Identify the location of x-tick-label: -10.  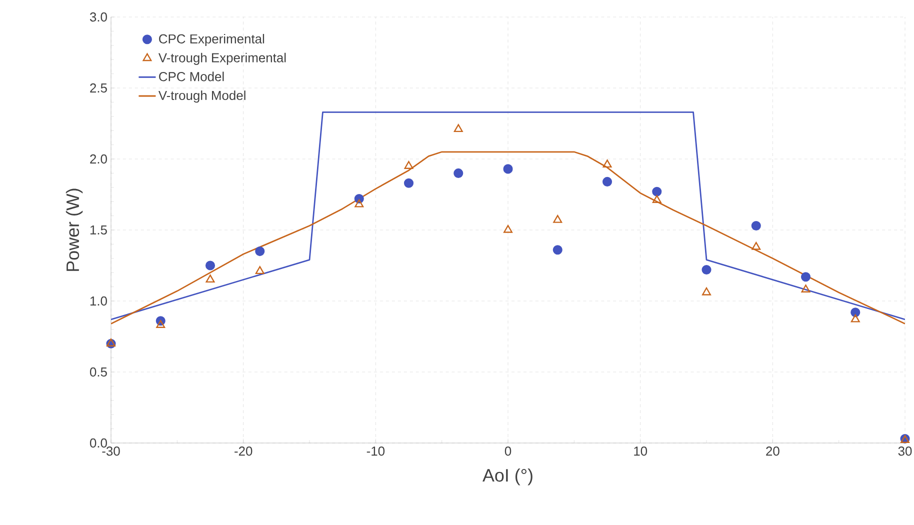
(375, 451).